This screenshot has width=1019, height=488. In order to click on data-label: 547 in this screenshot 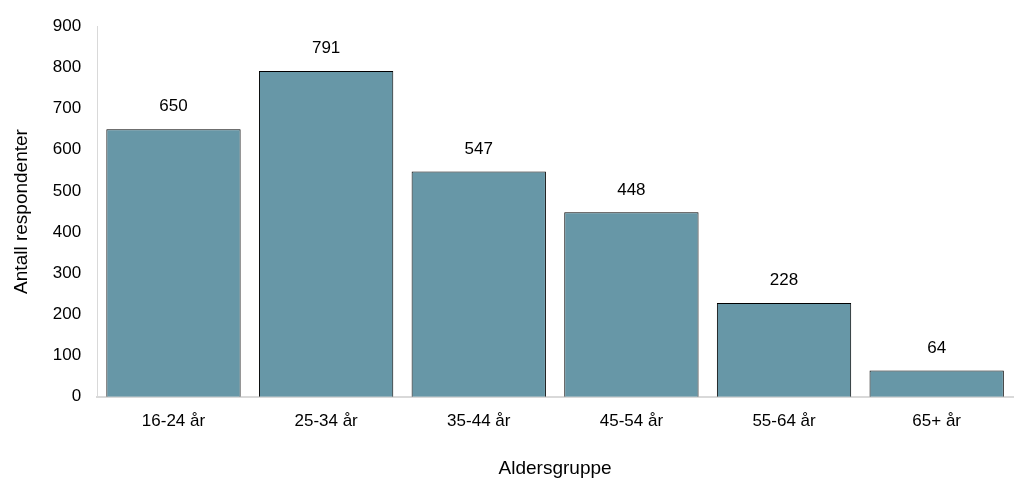, I will do `click(478, 148)`.